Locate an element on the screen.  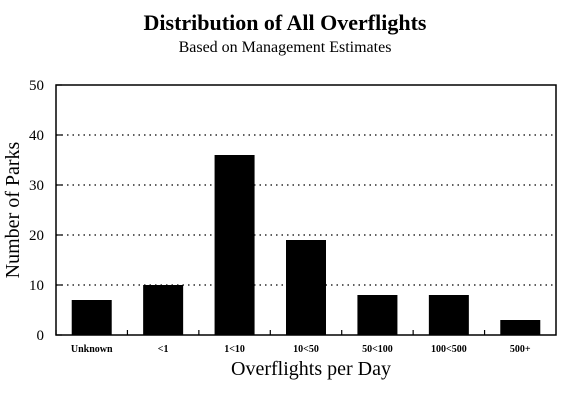
x-tick-label: 10<50 is located at coordinates (306, 349).